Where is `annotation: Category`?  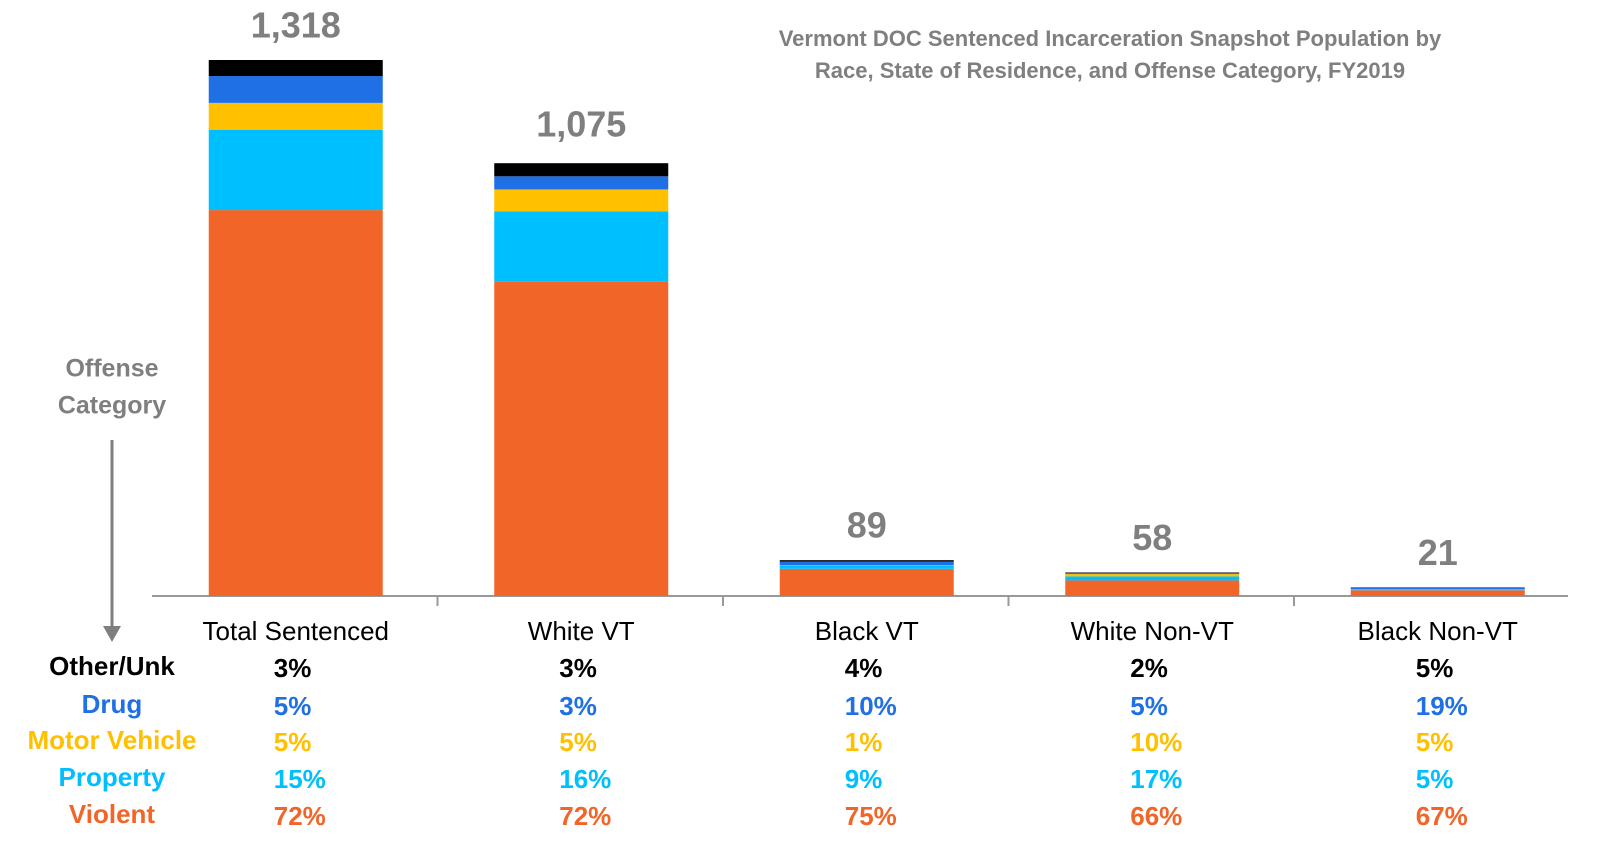
annotation: Category is located at coordinates (112, 406).